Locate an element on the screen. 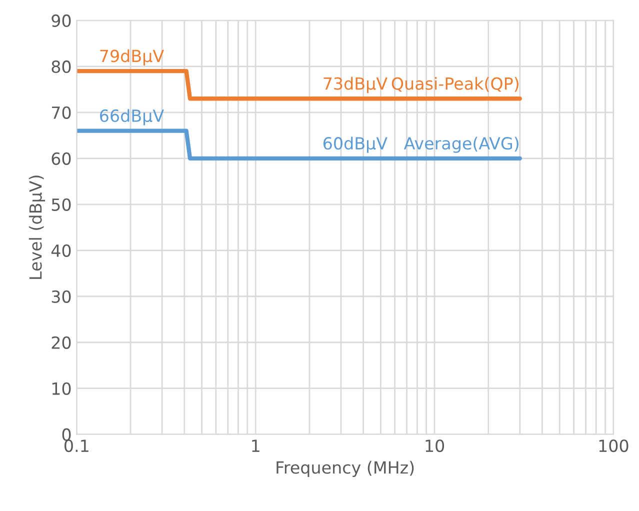  y-tick-label: 20 is located at coordinates (61, 342).